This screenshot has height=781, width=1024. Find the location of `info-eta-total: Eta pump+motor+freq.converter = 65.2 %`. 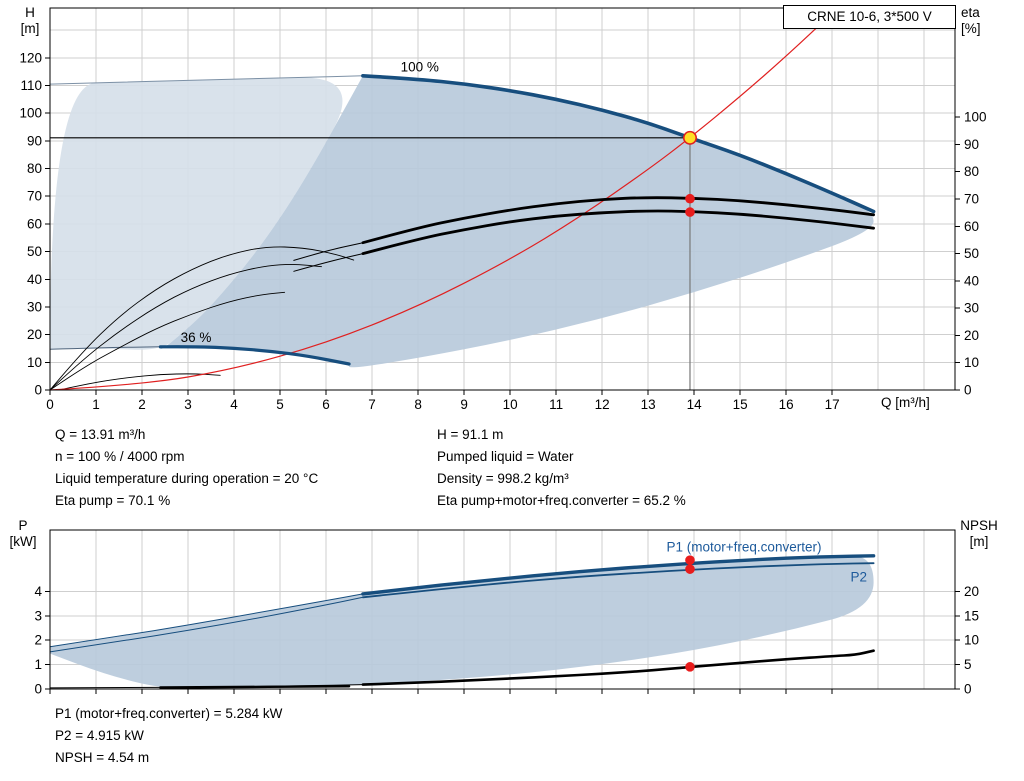

info-eta-total: Eta pump+motor+freq.converter = 65.2 % is located at coordinates (561, 500).